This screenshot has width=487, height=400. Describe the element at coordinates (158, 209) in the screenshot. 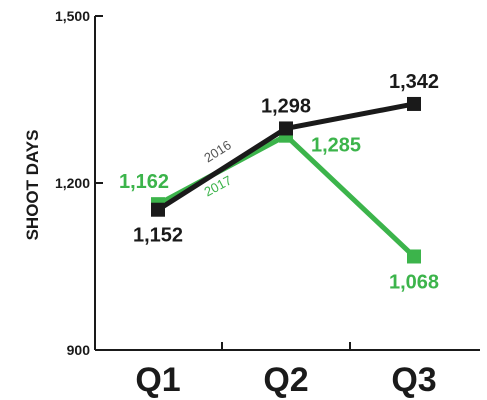

I see `data-point-2016-q1` at that location.